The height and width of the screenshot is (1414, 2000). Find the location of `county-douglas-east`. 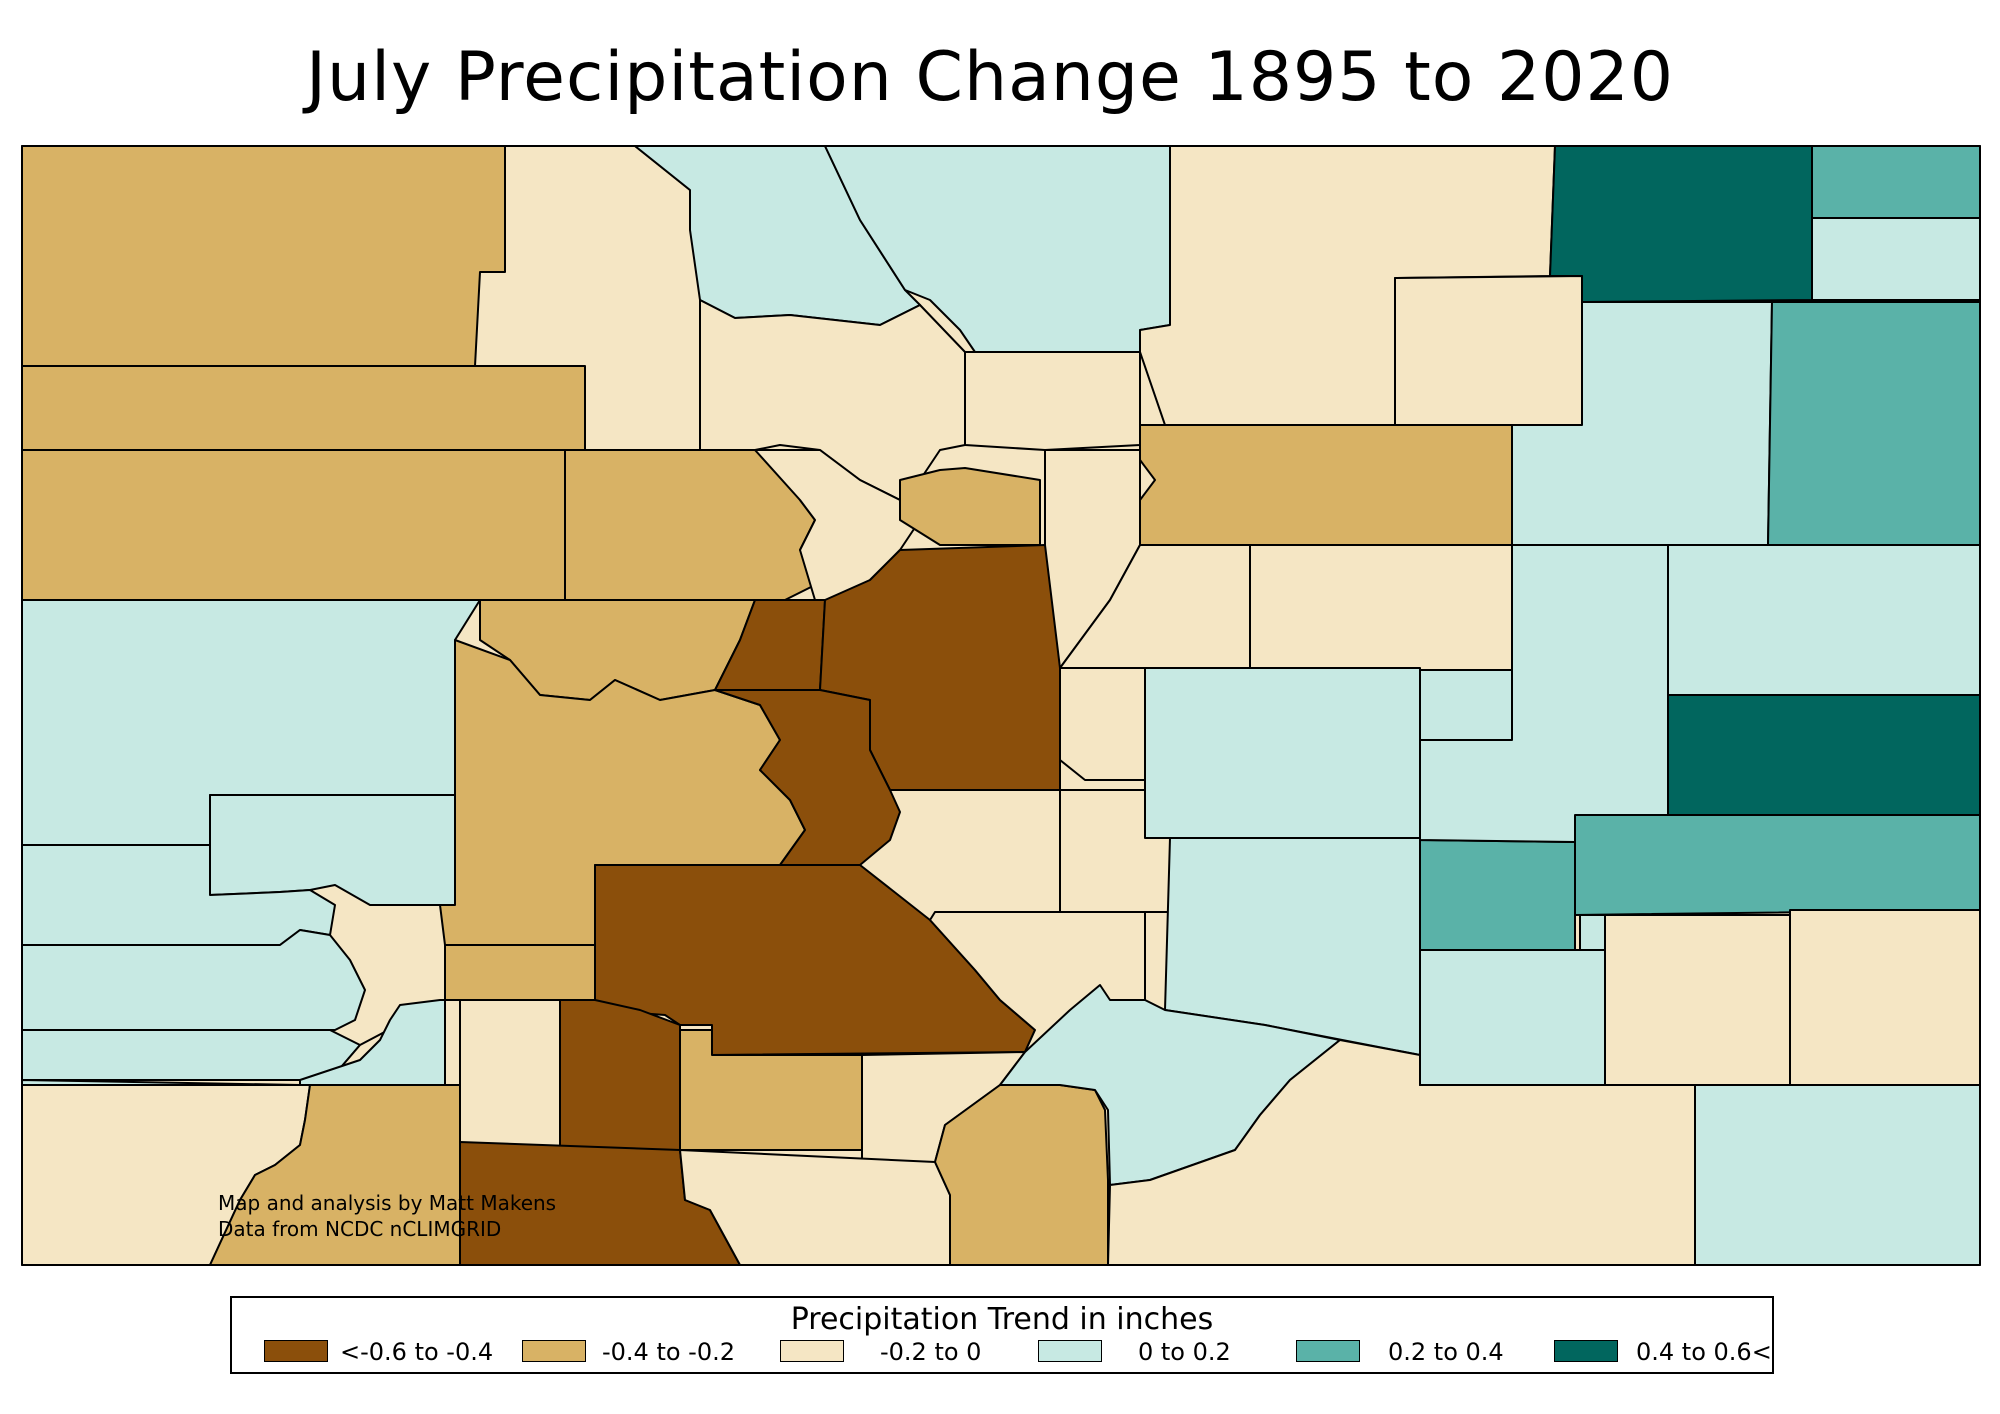

county-douglas-east is located at coordinates (1102, 724).